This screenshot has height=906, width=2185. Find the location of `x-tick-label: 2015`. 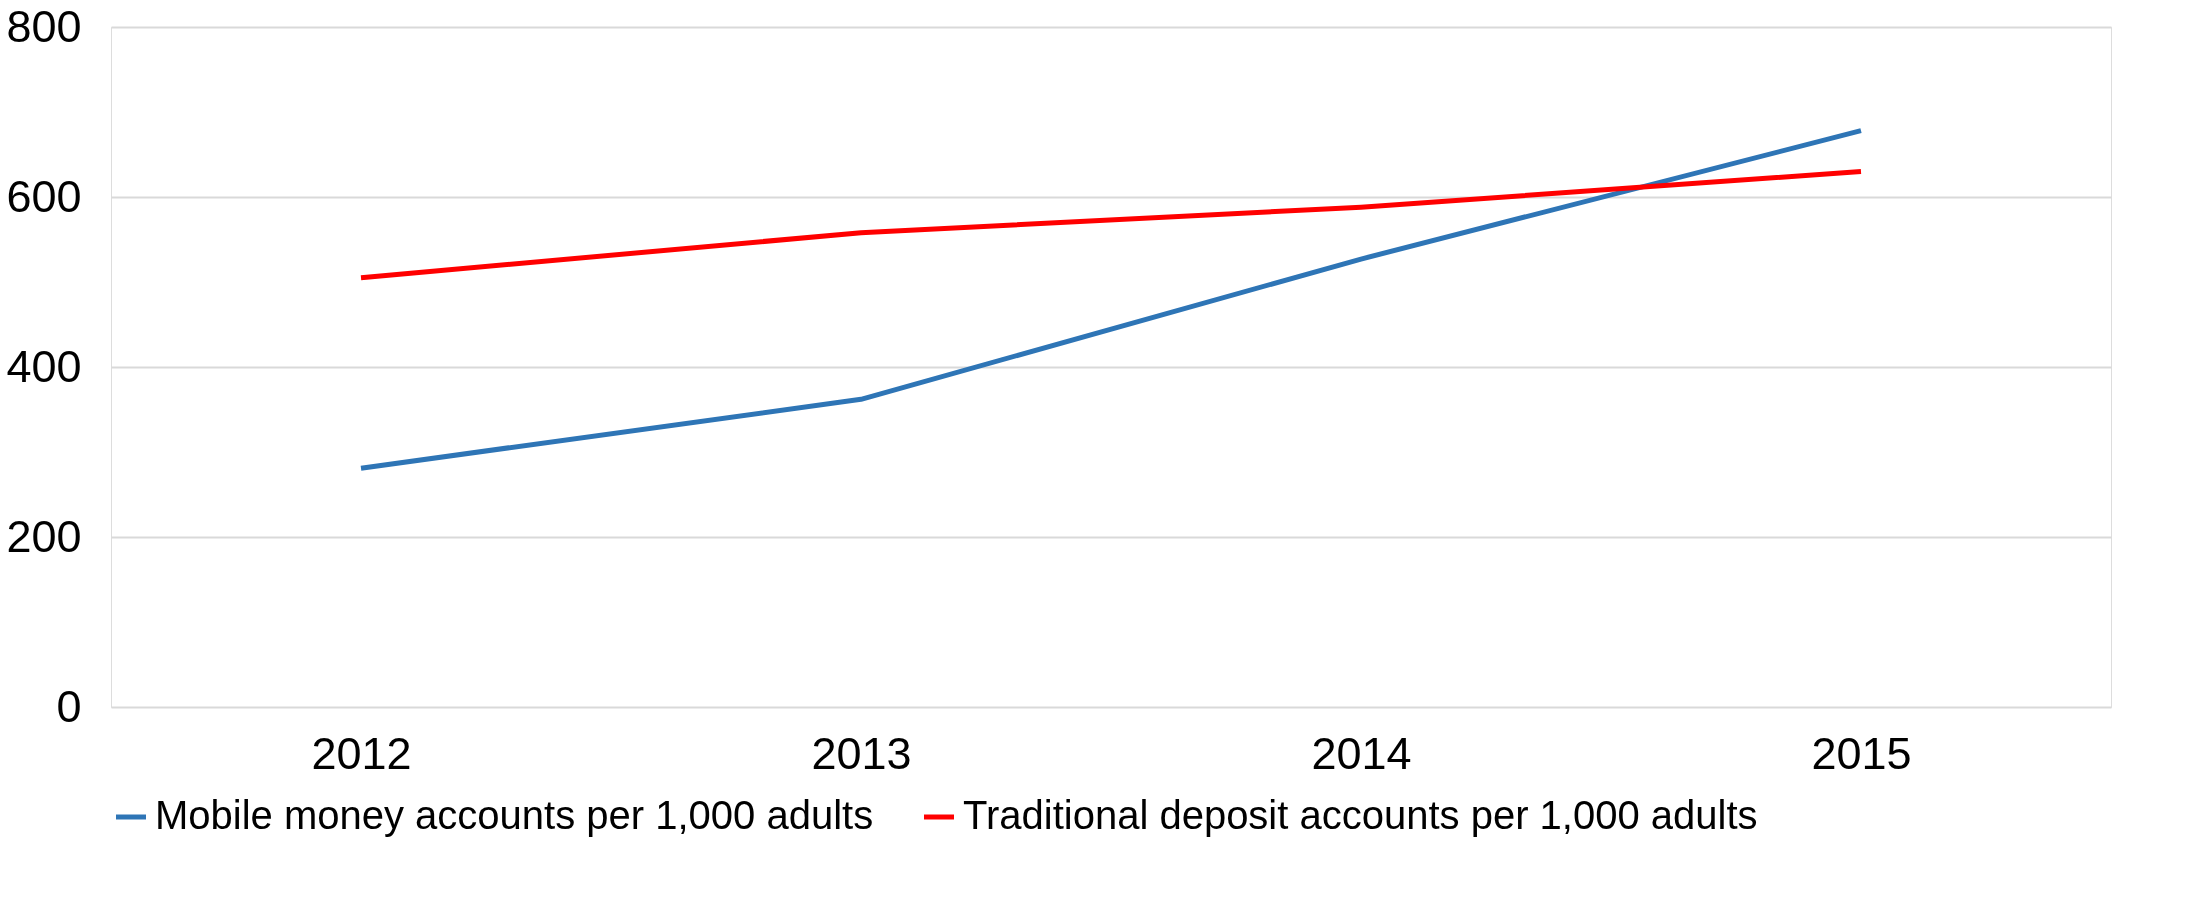

x-tick-label: 2015 is located at coordinates (1861, 753).